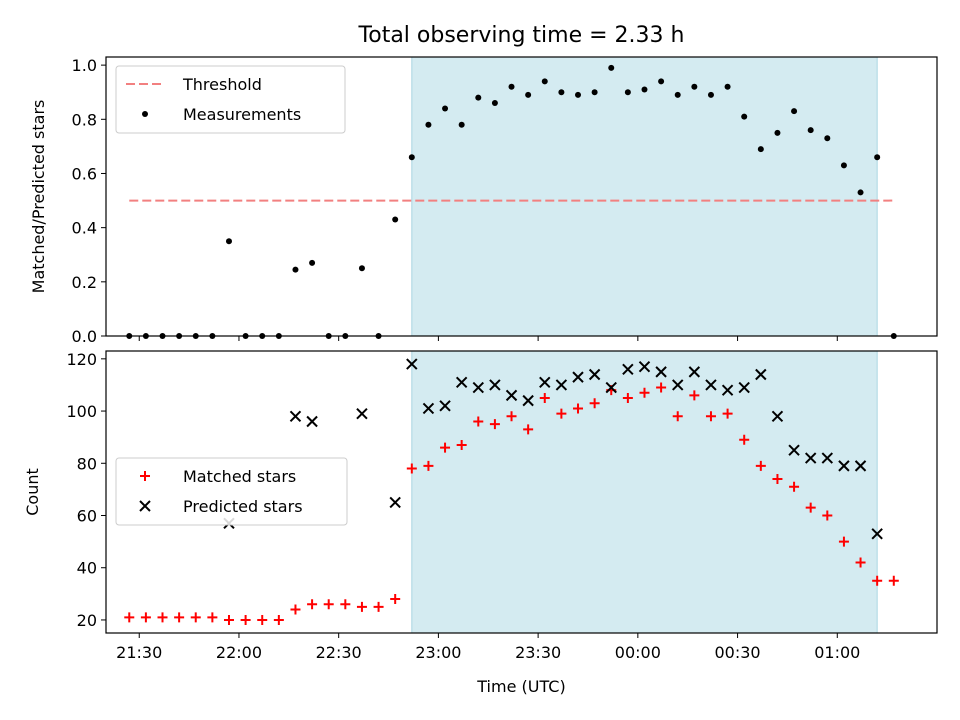 The width and height of the screenshot is (960, 720). What do you see at coordinates (222, 84) in the screenshot?
I see `legend-label: Threshold` at bounding box center [222, 84].